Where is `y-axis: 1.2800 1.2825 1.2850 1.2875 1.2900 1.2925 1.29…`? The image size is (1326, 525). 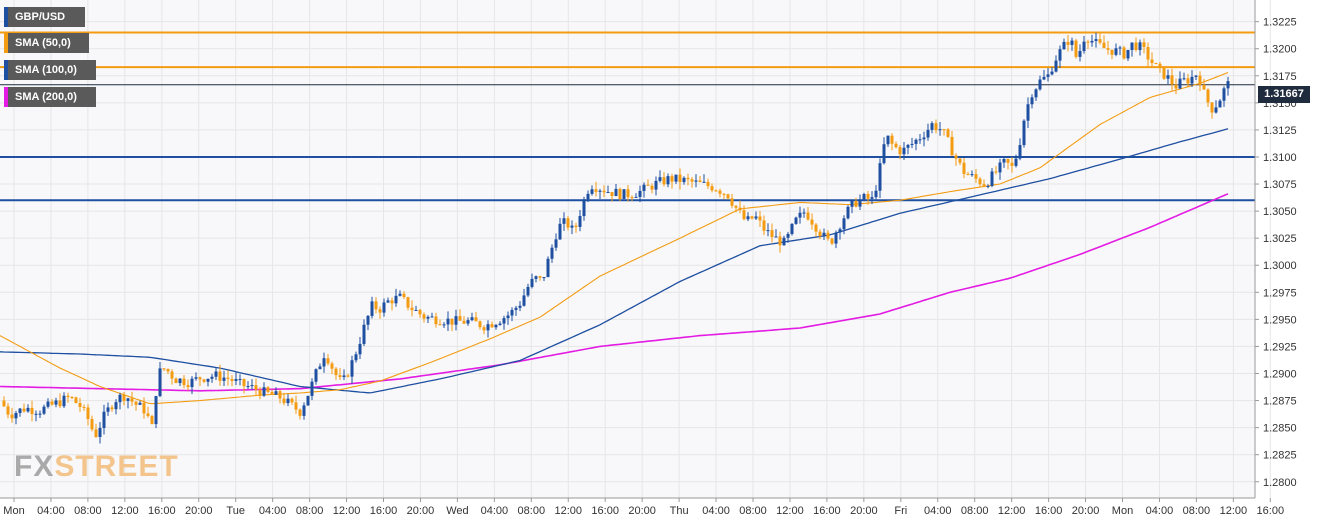
y-axis: 1.2800 1.2825 1.2850 1.2875 1.2900 1.2925 1.29… is located at coordinates (1275, 249).